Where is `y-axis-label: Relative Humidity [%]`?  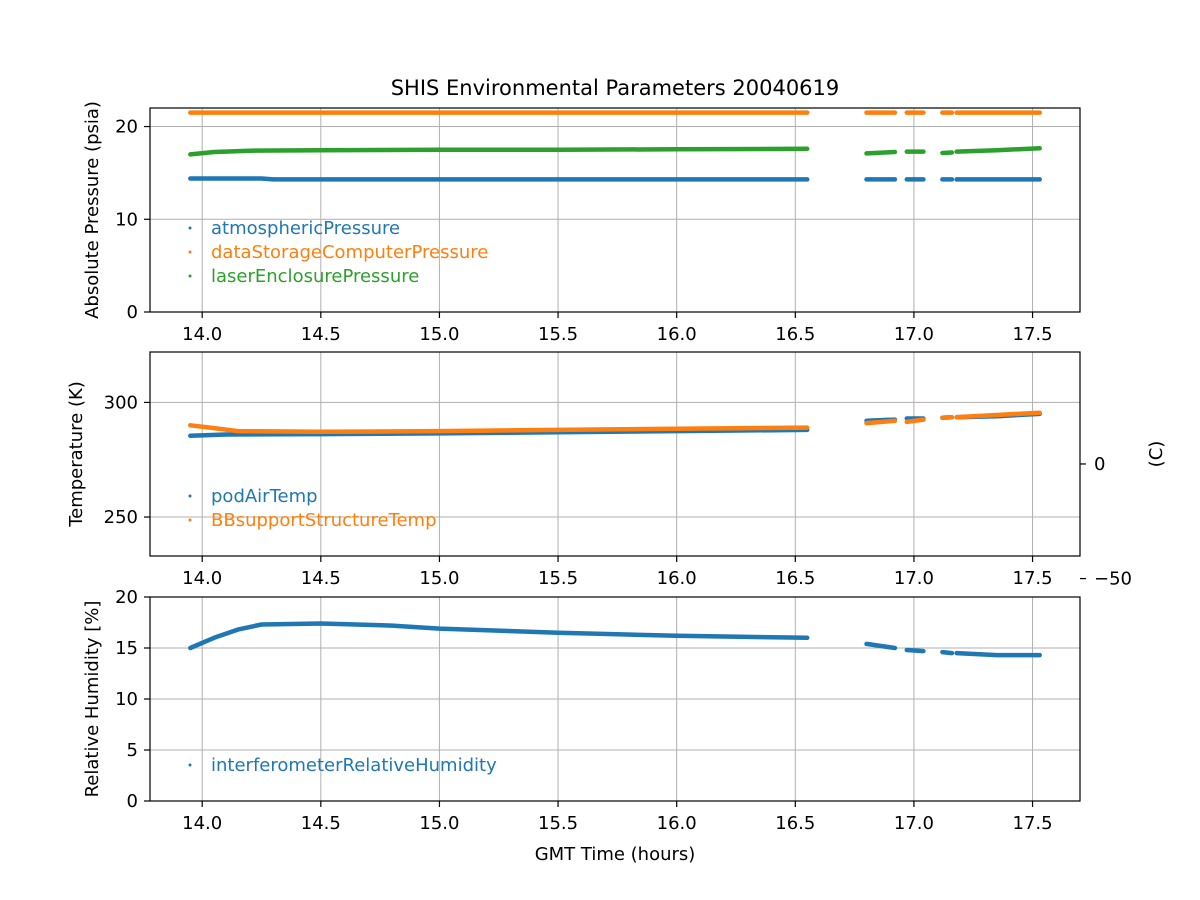 y-axis-label: Relative Humidity [%] is located at coordinates (92, 699).